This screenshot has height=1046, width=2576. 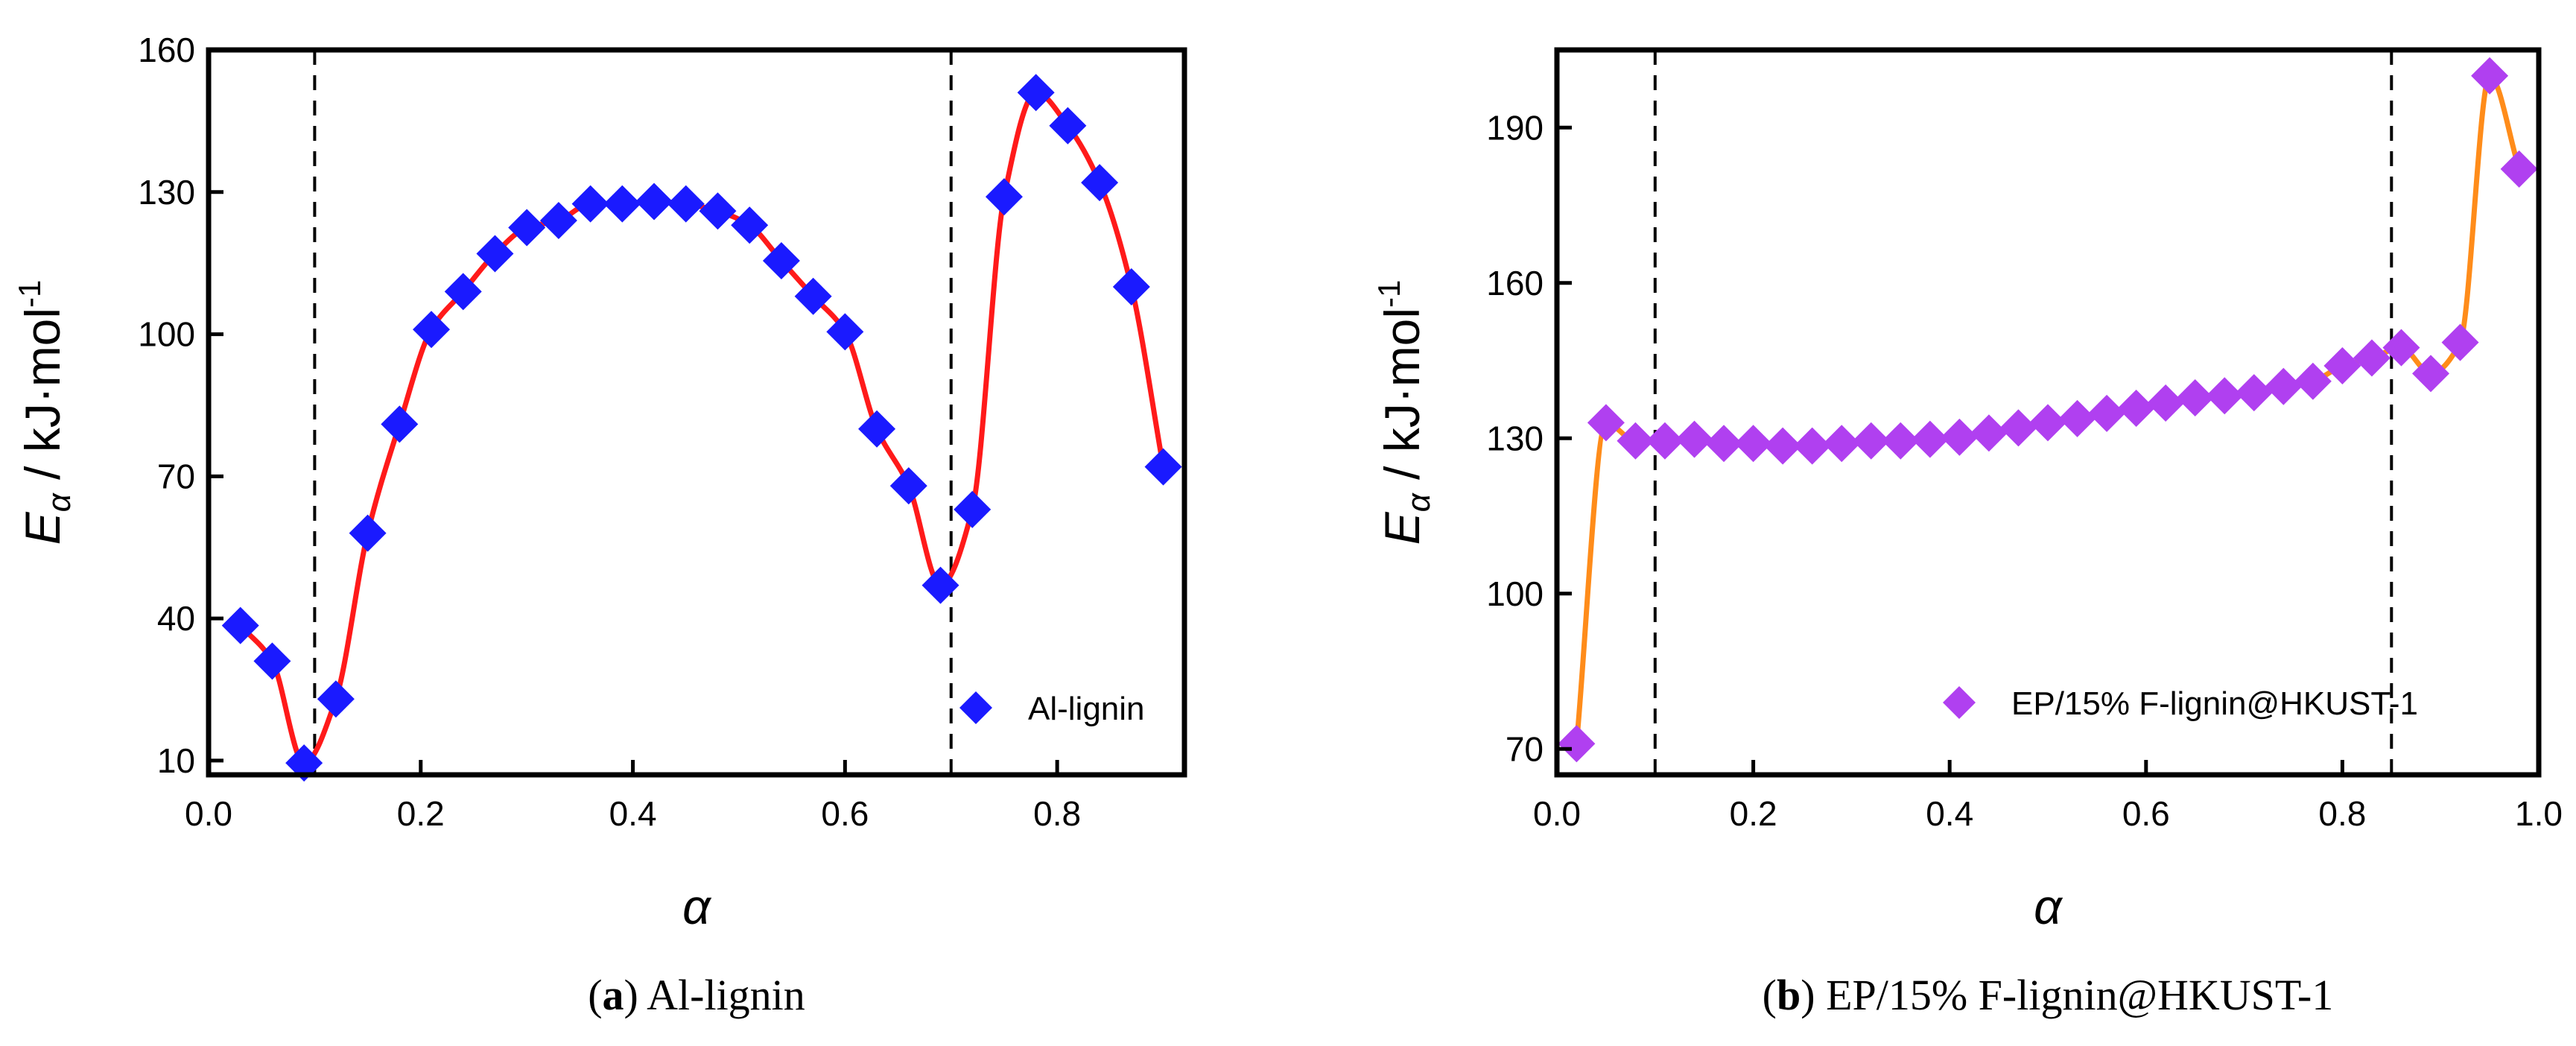 I want to click on legend: Al-lignin, so click(x=1052, y=709).